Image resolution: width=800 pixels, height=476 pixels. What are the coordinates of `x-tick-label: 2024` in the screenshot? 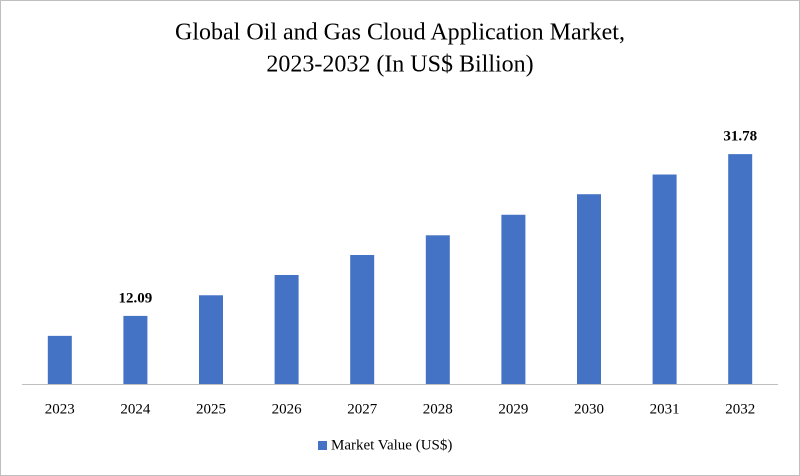 It's located at (135, 409).